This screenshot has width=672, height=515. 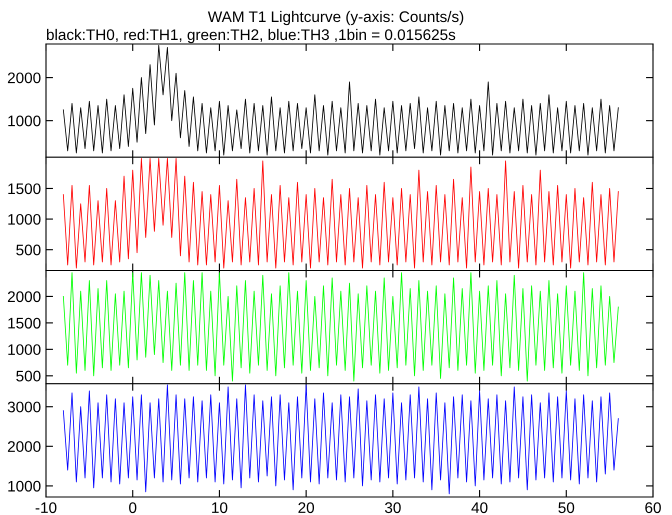 I want to click on x-tick-label: 10, so click(x=220, y=508).